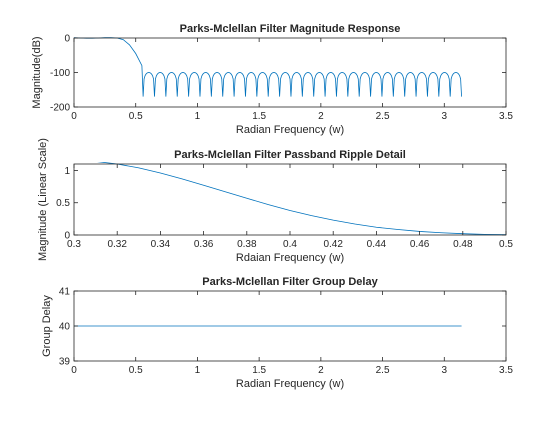  I want to click on x-tick-label: 0.36, so click(204, 244).